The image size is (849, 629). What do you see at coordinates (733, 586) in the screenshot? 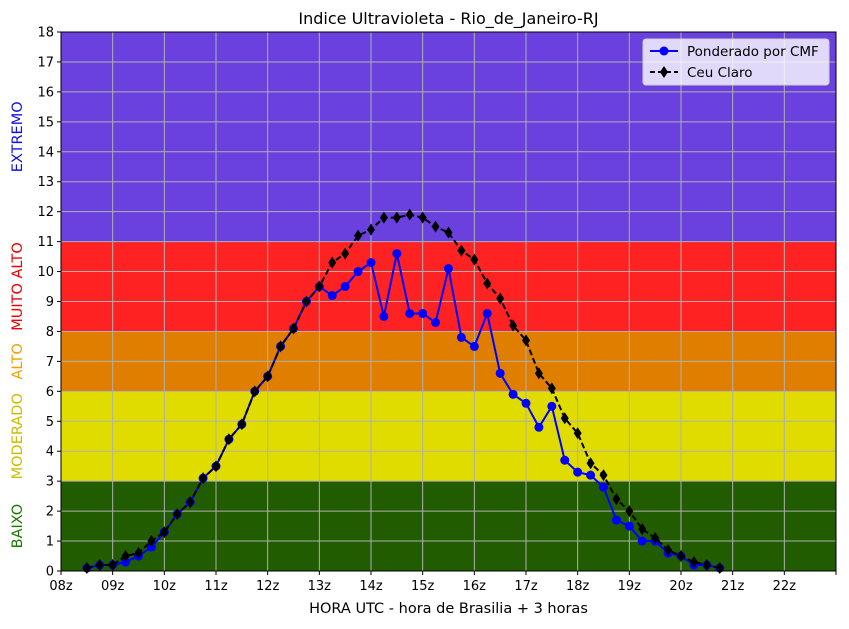
I see `x-tick-label: 21z` at bounding box center [733, 586].